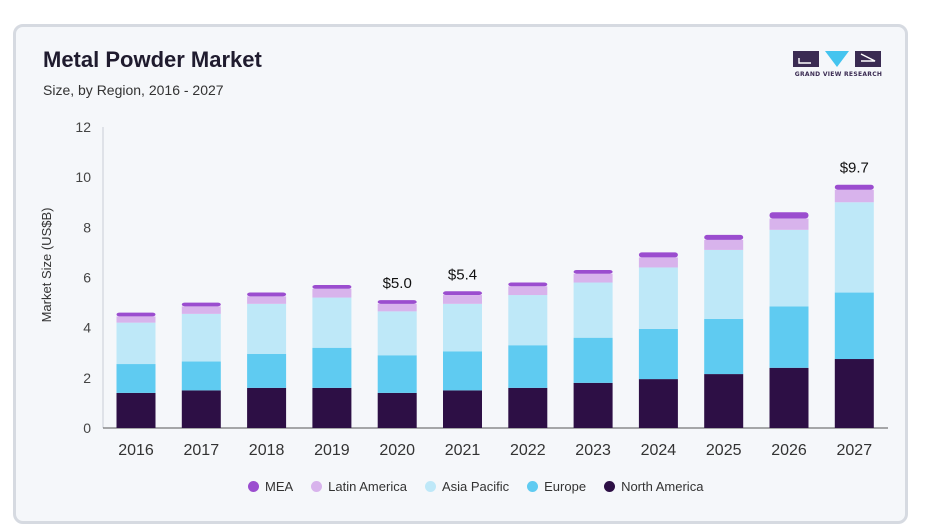  I want to click on legend-item: MEA, so click(270, 486).